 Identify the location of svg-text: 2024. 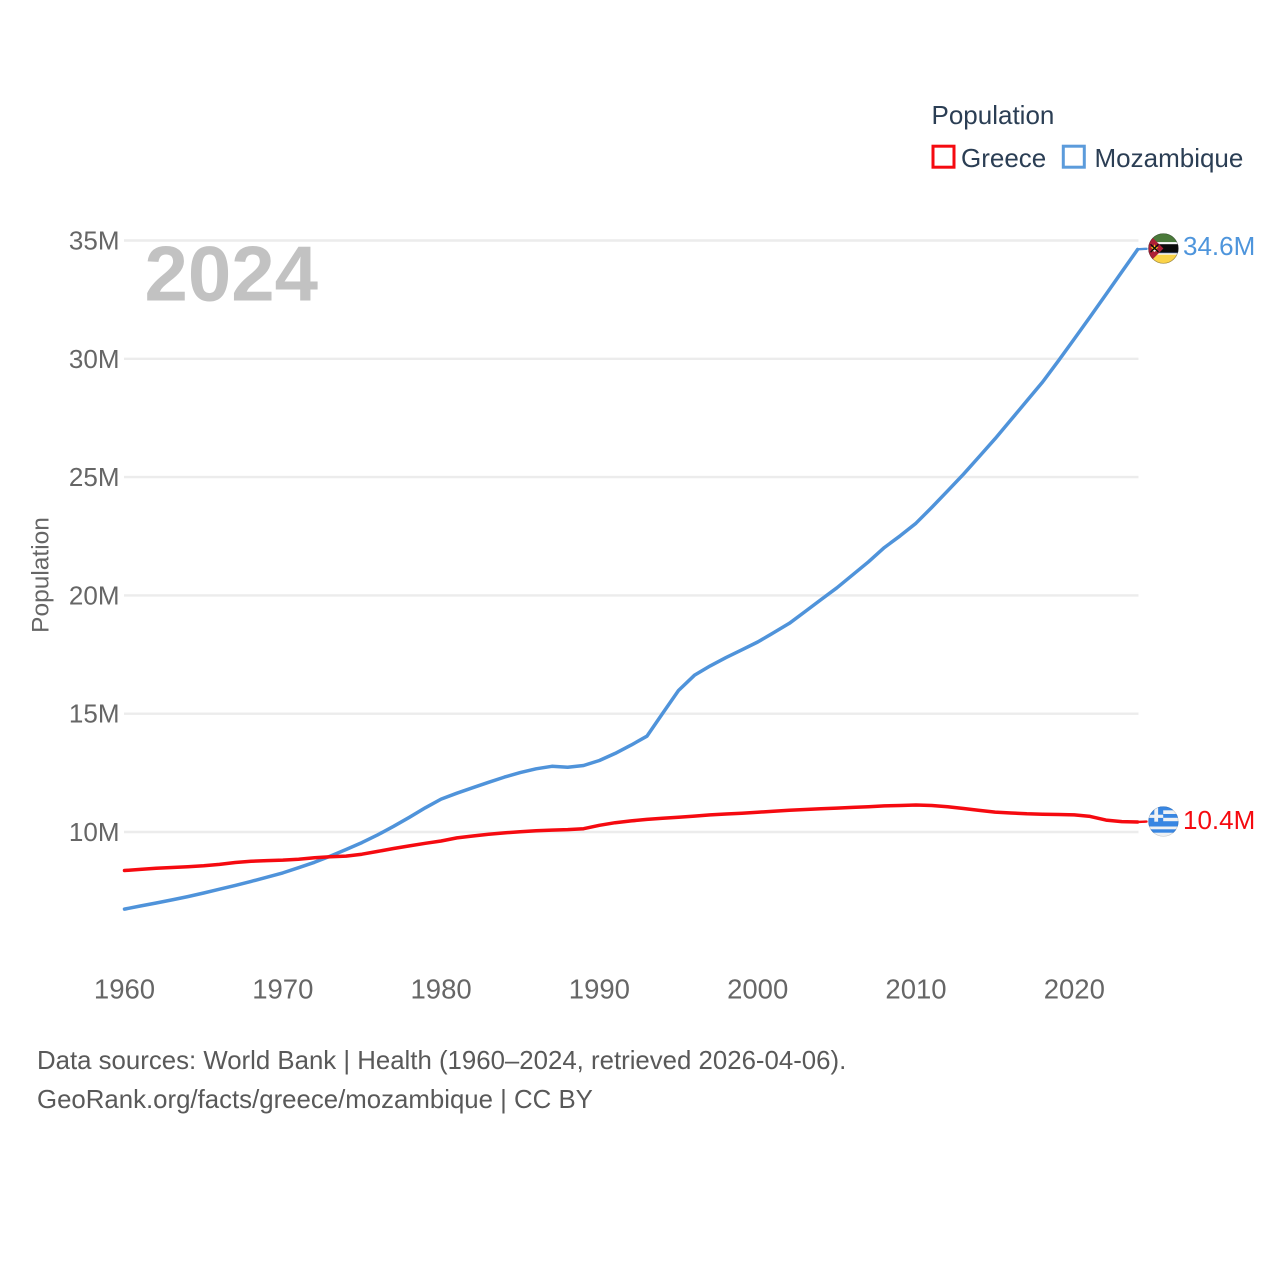
(232, 274).